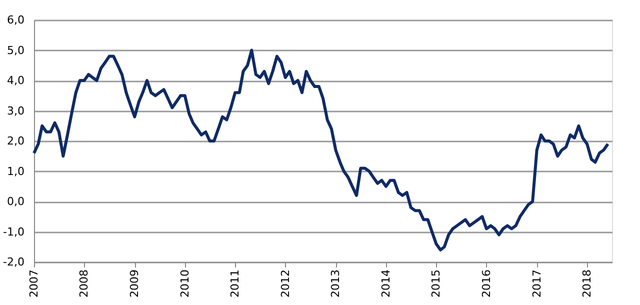  What do you see at coordinates (15, 20) in the screenshot?
I see `y-tick-label: 6,0` at bounding box center [15, 20].